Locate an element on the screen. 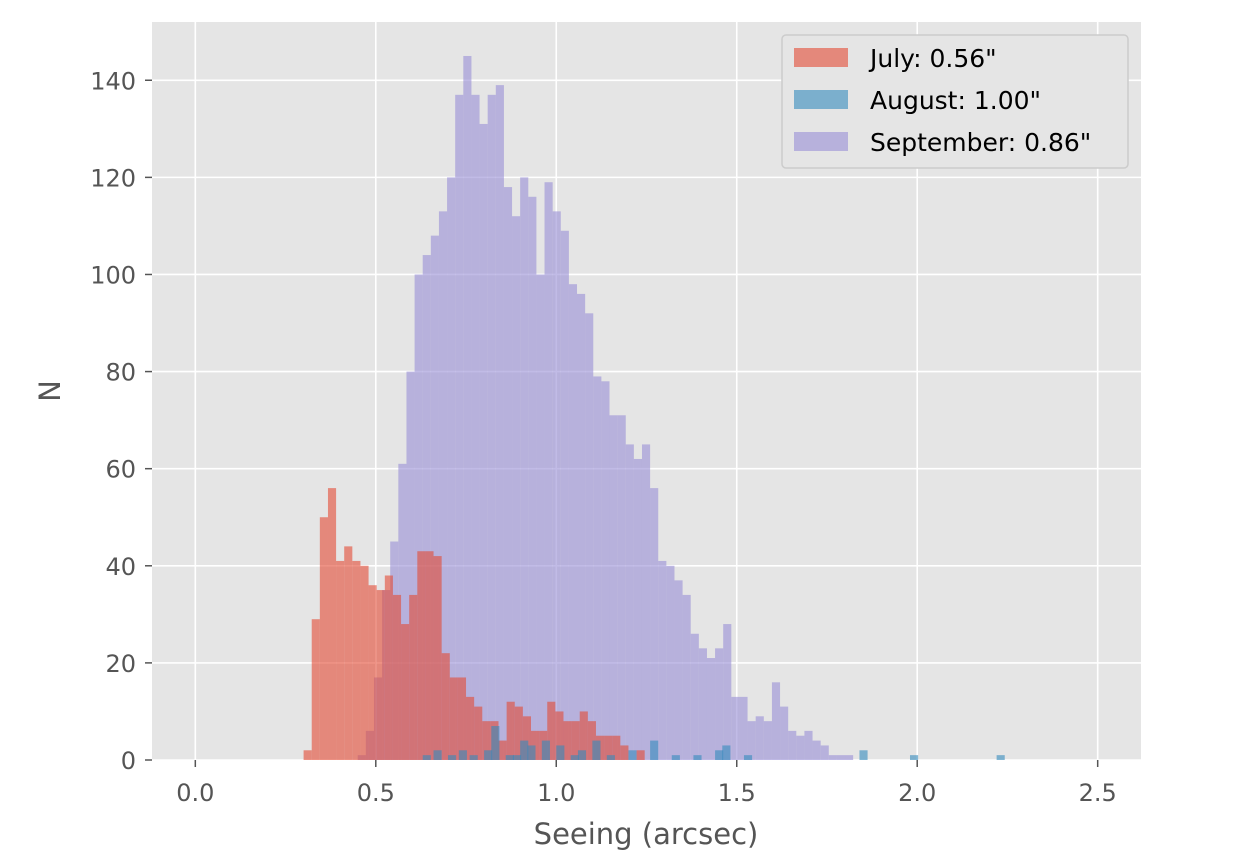 This screenshot has height=864, width=1246. legend-swatch-july is located at coordinates (821, 57).